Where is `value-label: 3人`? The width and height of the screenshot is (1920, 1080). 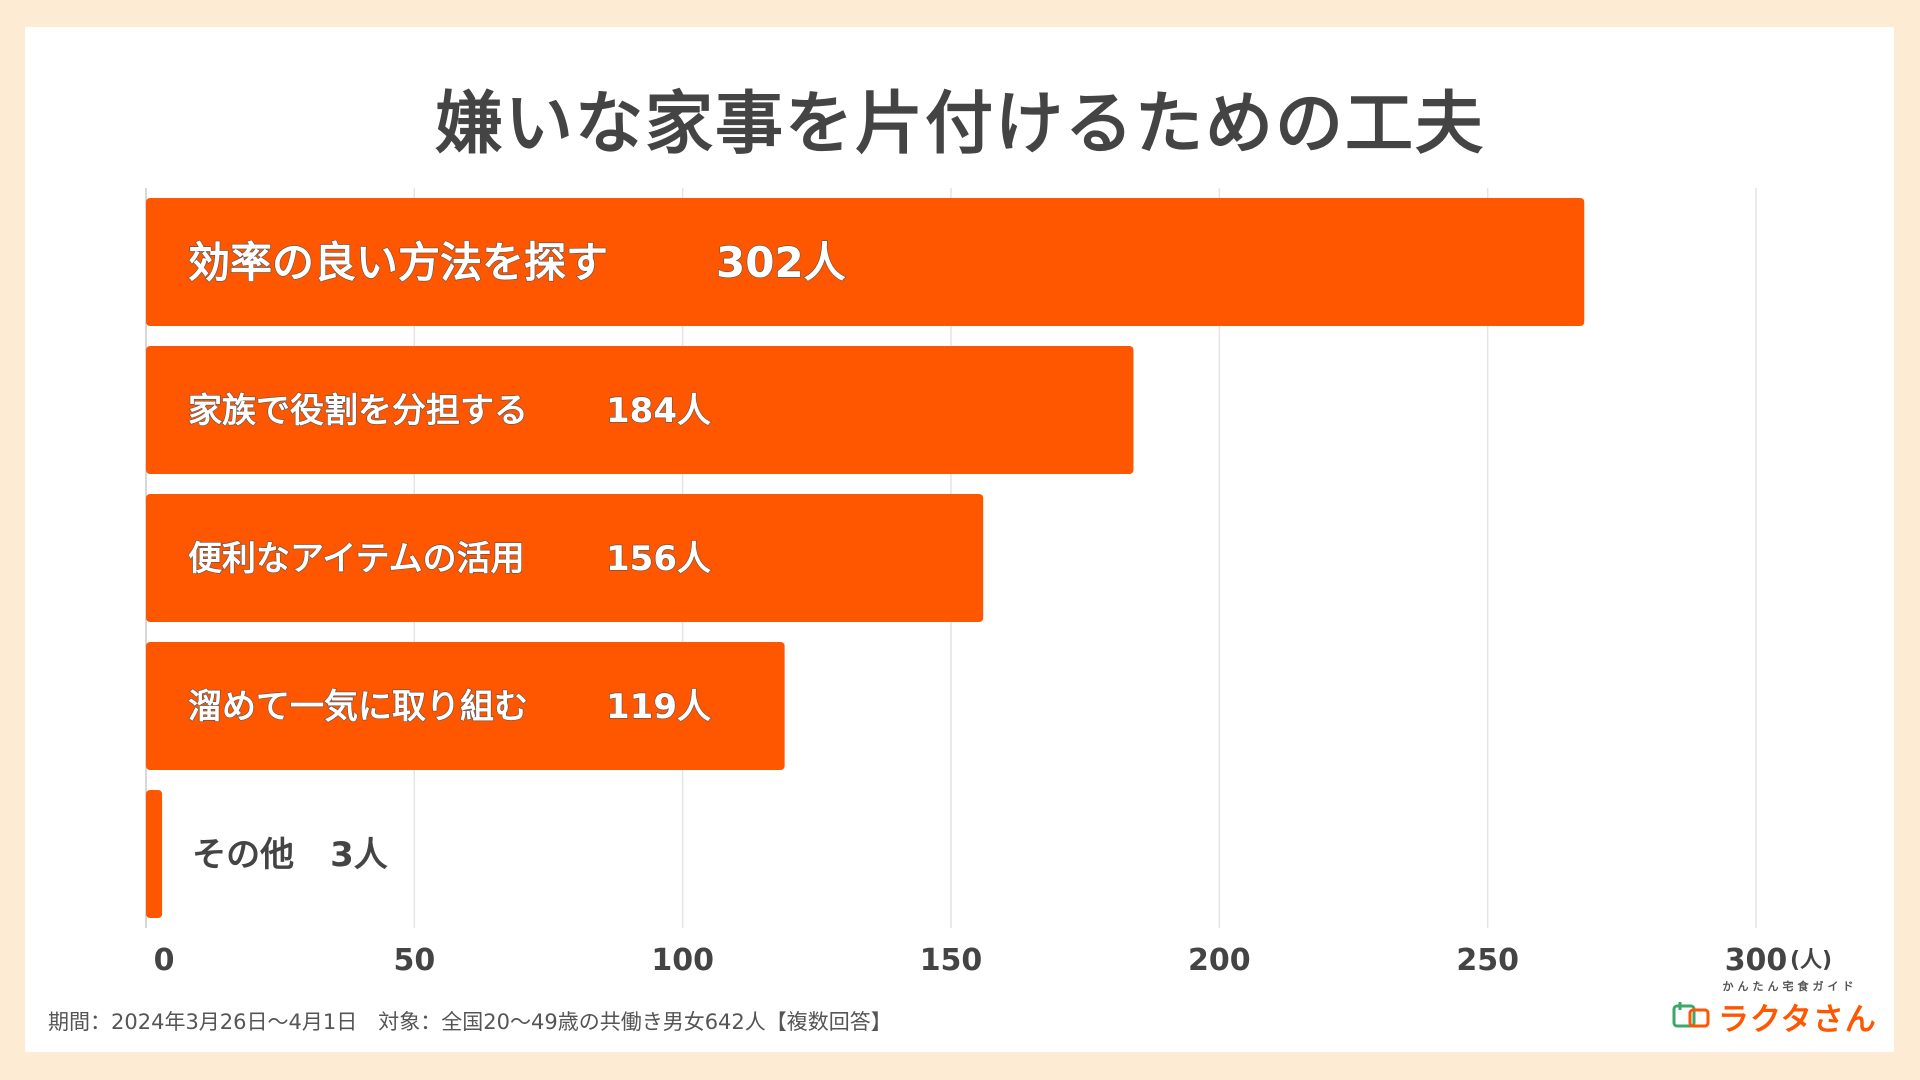
value-label: 3人 is located at coordinates (359, 855).